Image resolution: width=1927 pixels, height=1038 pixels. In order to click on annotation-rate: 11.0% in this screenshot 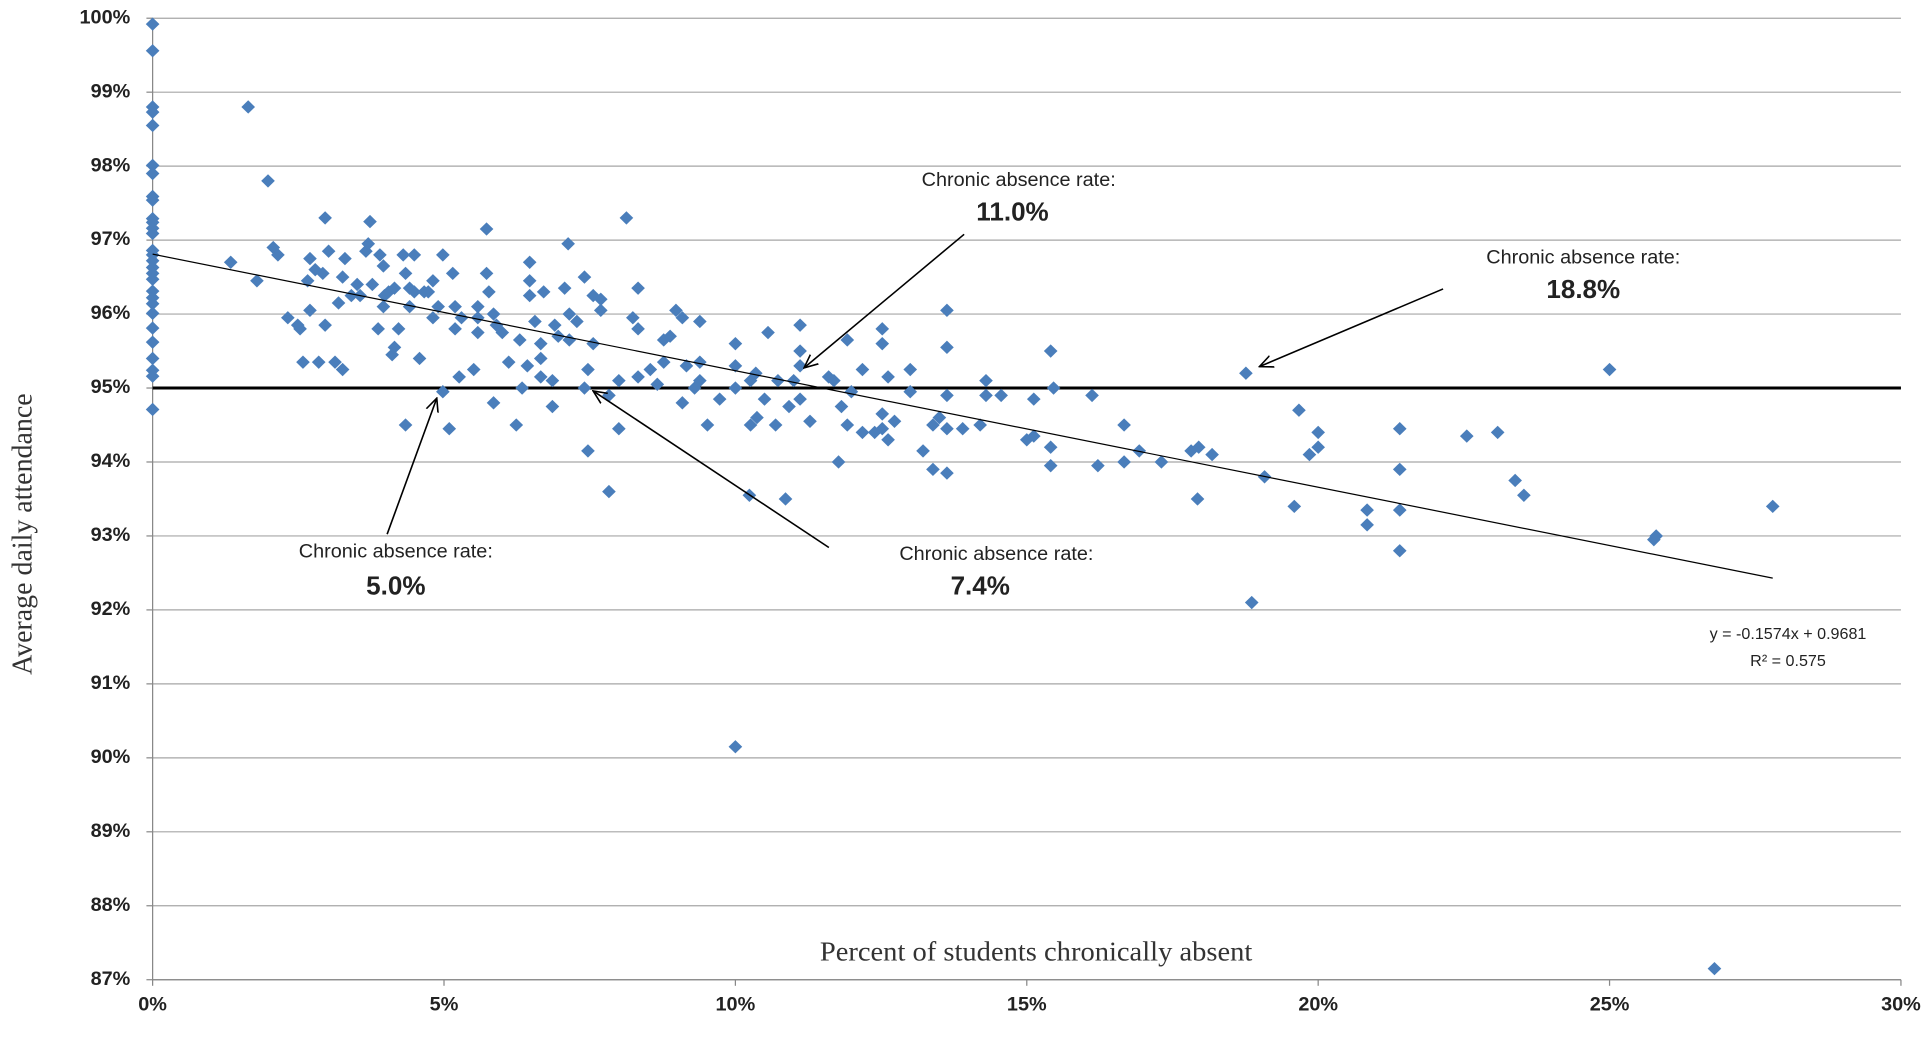, I will do `click(1012, 213)`.